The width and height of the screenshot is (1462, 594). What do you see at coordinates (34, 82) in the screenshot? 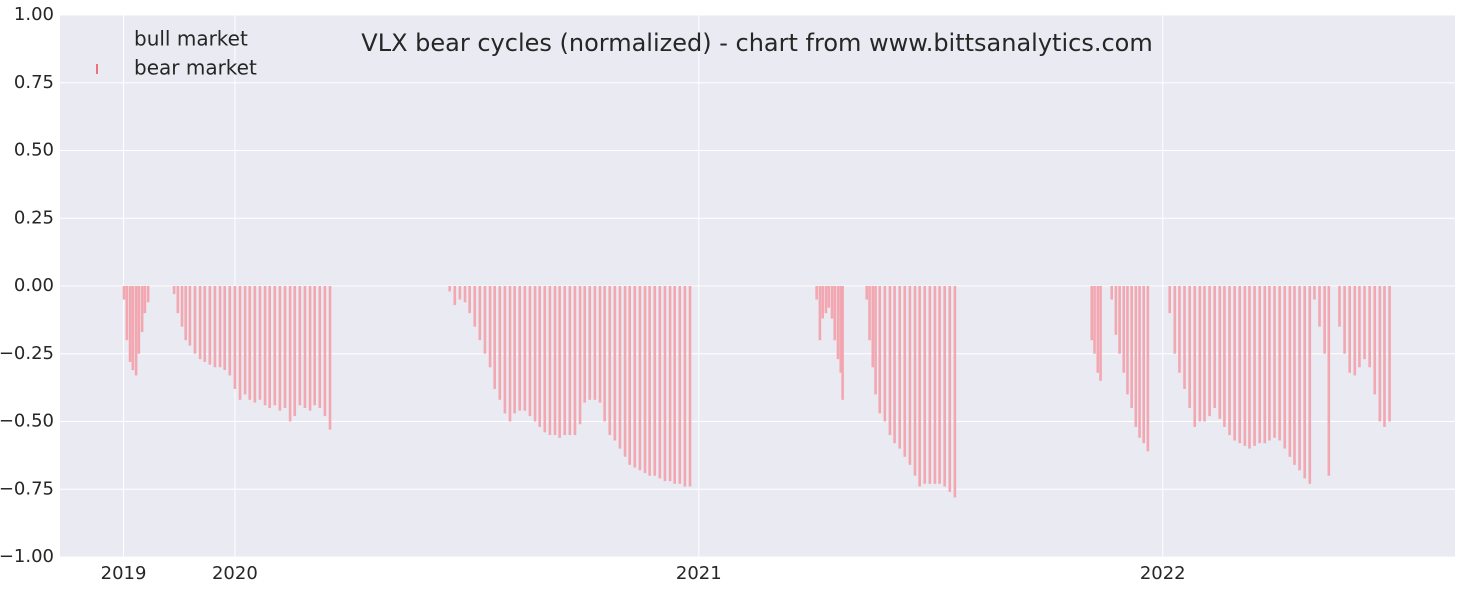
I see `y-tick-label: 0.75` at bounding box center [34, 82].